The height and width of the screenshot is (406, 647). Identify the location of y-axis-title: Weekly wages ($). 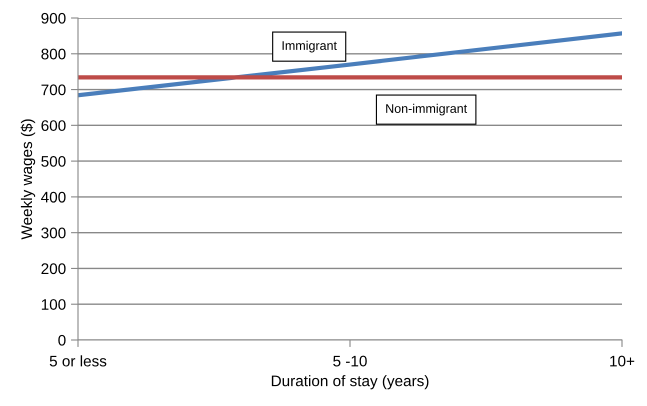
(28, 179).